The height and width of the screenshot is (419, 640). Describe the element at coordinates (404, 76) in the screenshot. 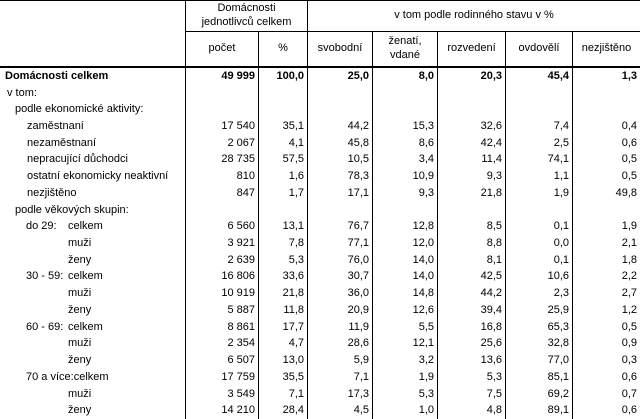

I see `table-cell: 8,0` at that location.